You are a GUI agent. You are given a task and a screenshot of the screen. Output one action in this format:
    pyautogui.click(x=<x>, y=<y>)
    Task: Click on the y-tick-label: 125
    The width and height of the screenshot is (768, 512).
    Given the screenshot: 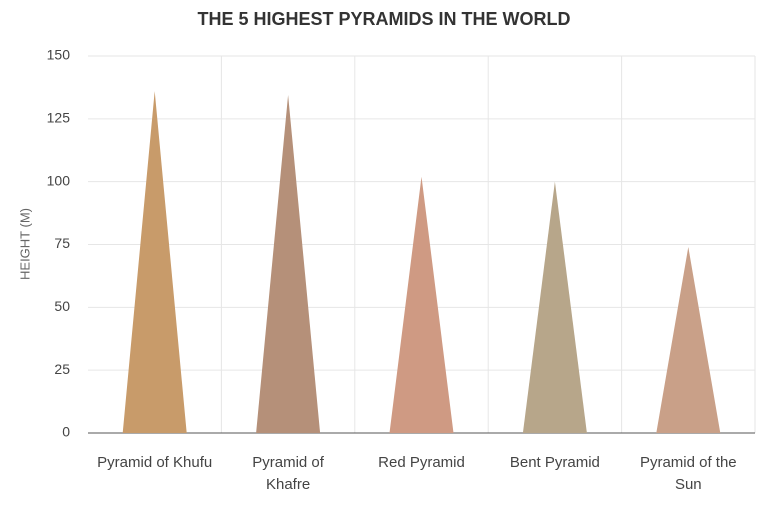 What is the action you would take?
    pyautogui.click(x=59, y=118)
    